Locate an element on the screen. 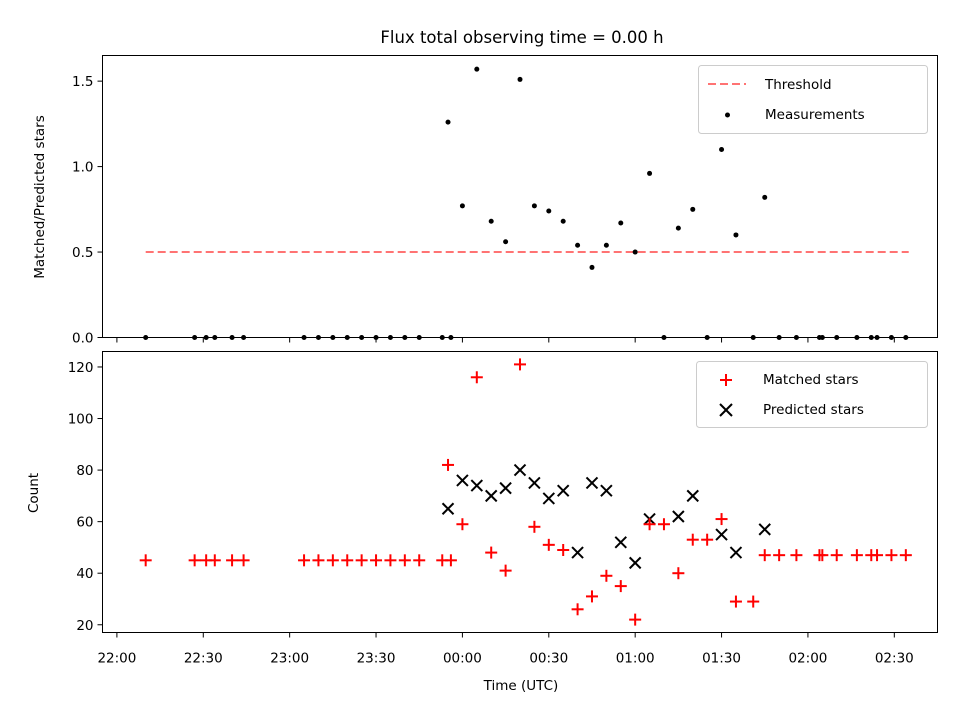 This screenshot has width=960, height=720. legend-matched-label: Matched stars is located at coordinates (811, 380).